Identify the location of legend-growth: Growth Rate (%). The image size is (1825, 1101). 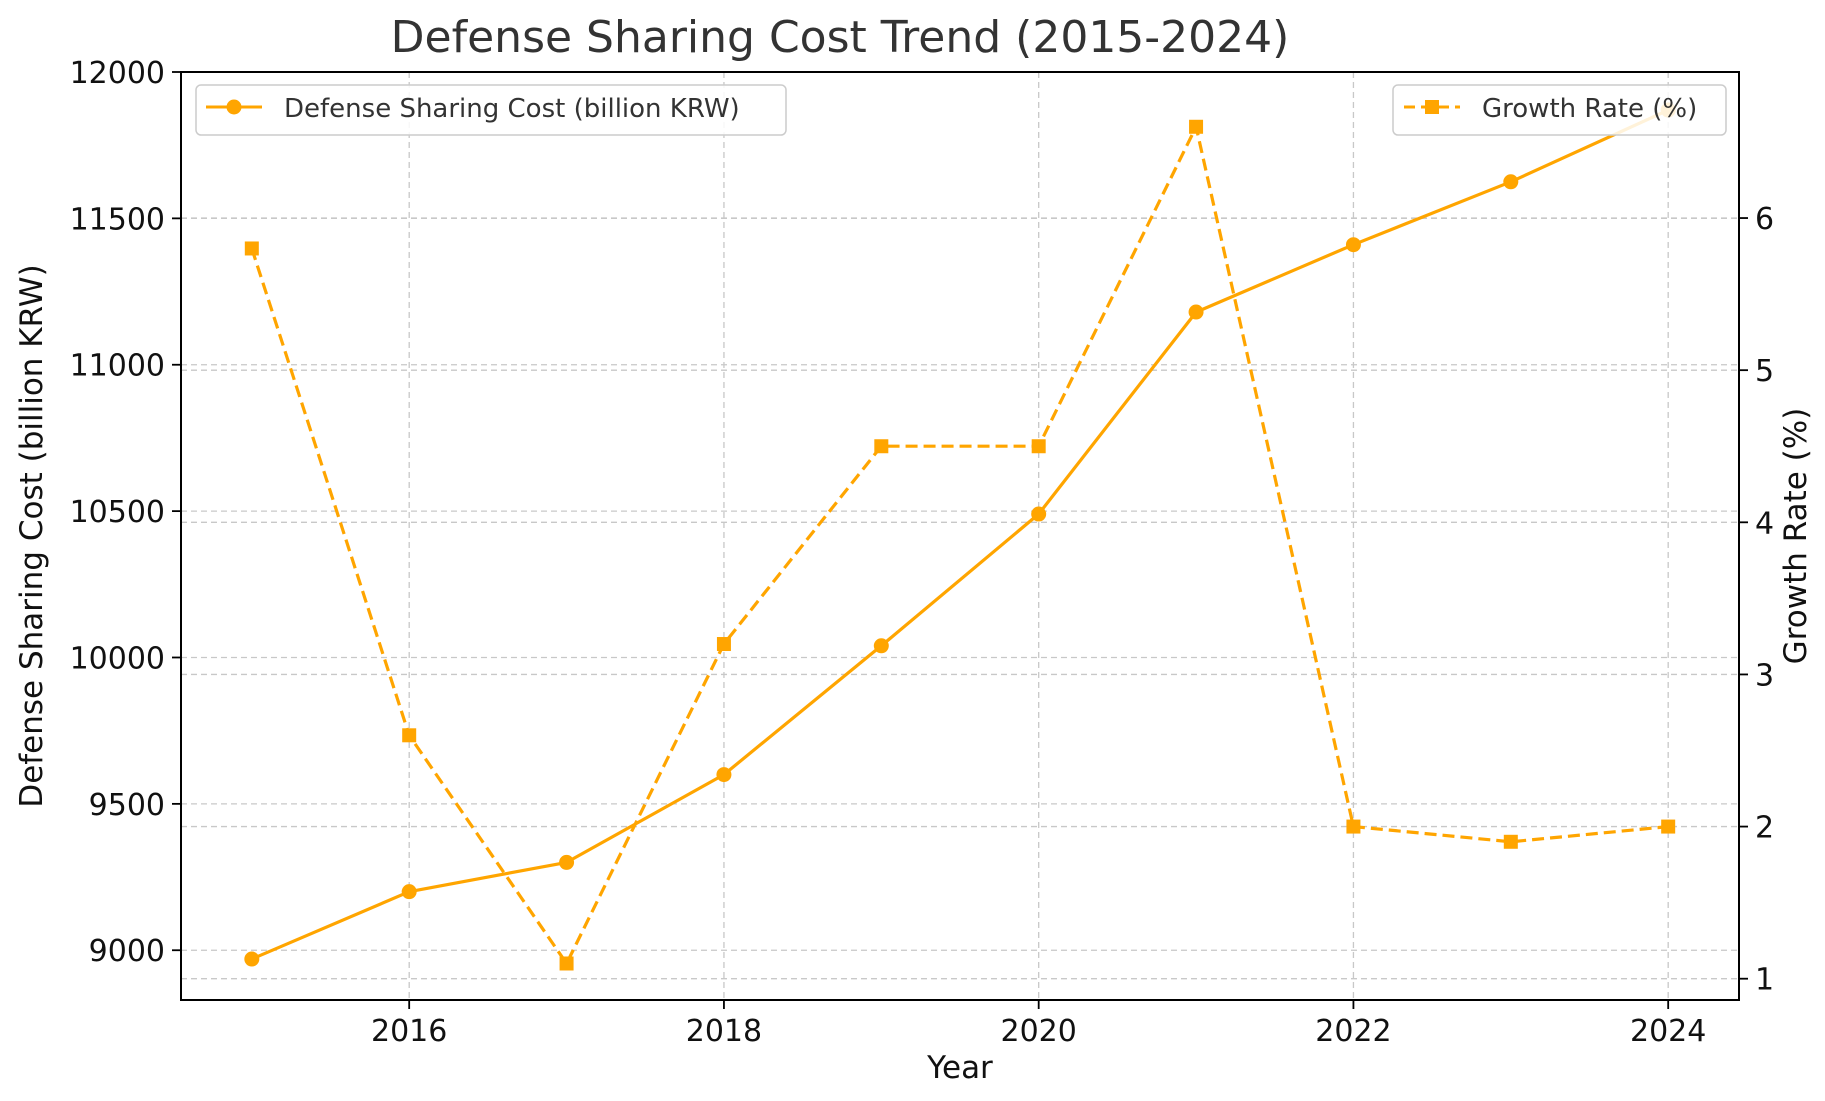
(1559, 110).